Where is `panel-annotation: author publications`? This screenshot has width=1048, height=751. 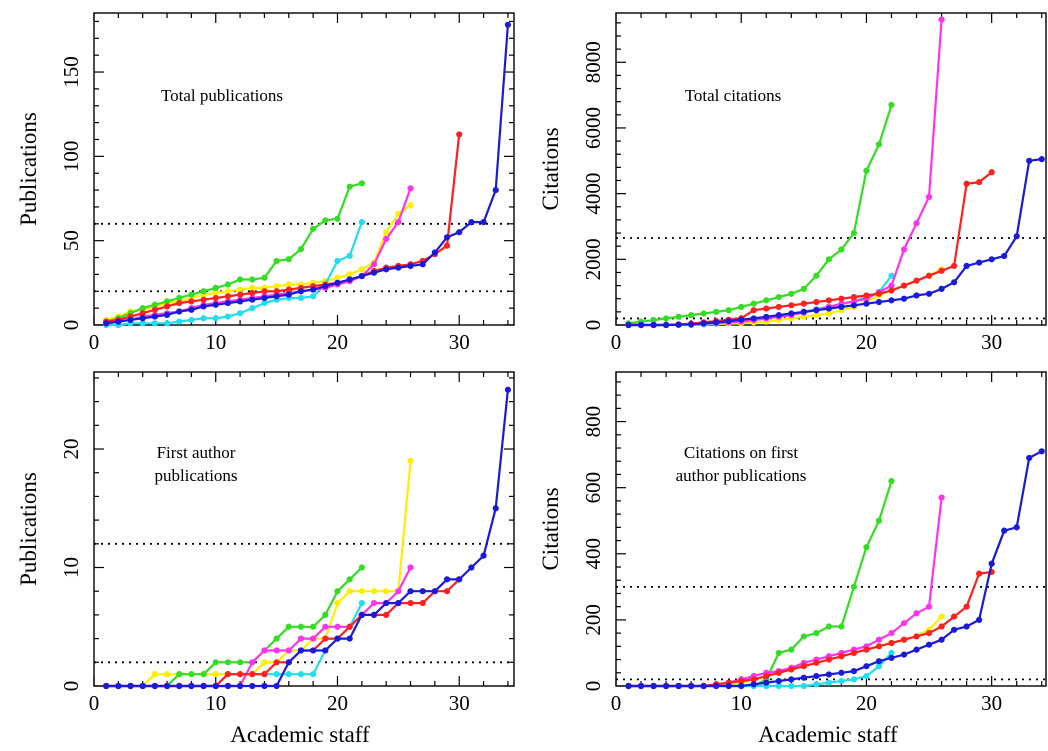
panel-annotation: author publications is located at coordinates (741, 475).